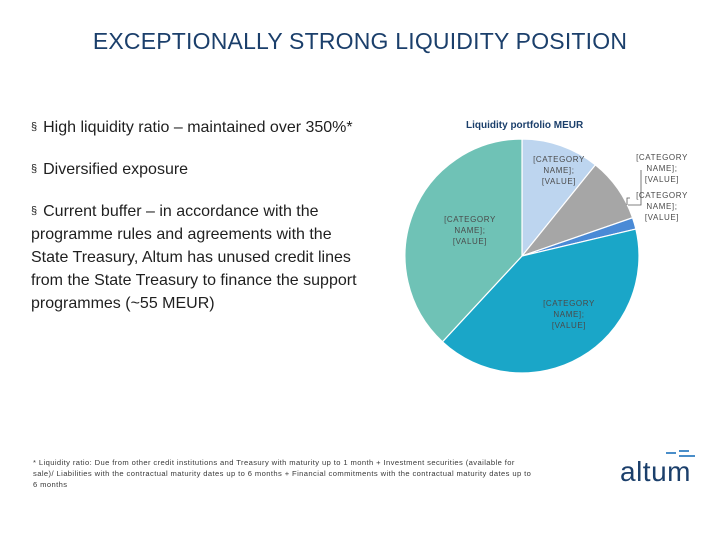  Describe the element at coordinates (655, 471) in the screenshot. I see `logo-wordmark: altum` at that location.